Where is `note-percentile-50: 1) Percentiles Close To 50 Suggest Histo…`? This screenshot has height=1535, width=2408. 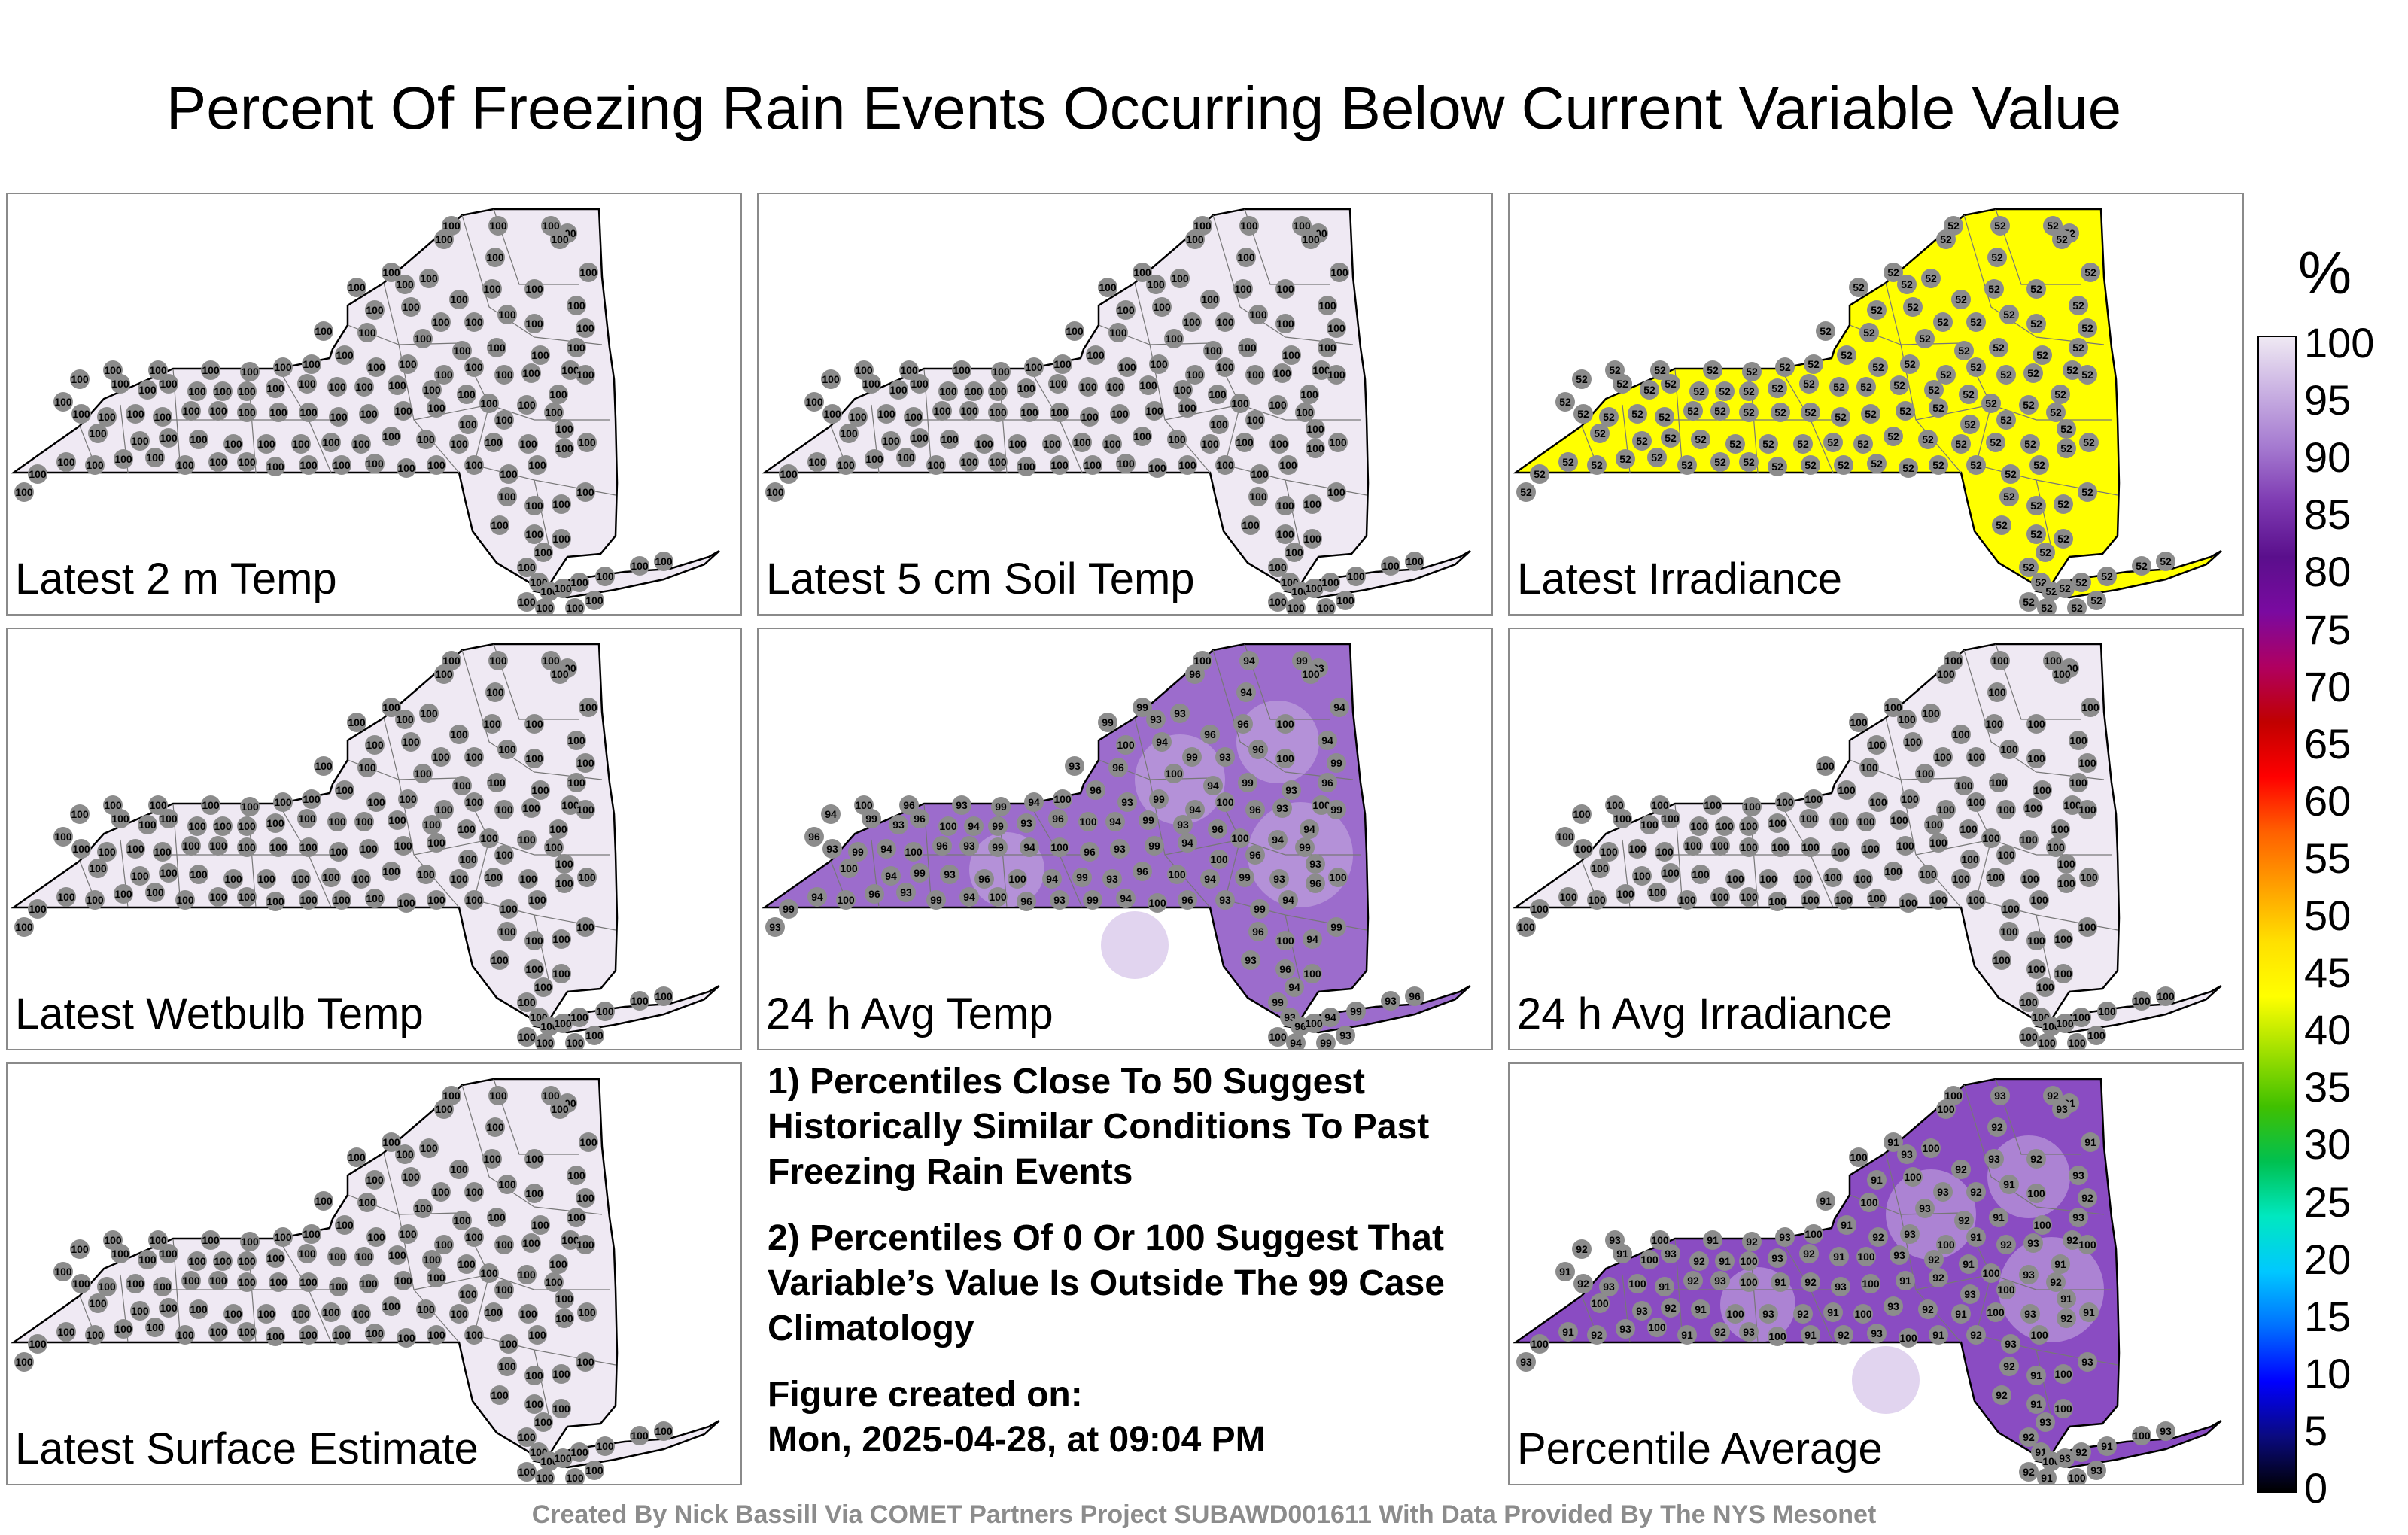
note-percentile-50: 1) Percentiles Close To 50 Suggest Histo… is located at coordinates (1099, 1127).